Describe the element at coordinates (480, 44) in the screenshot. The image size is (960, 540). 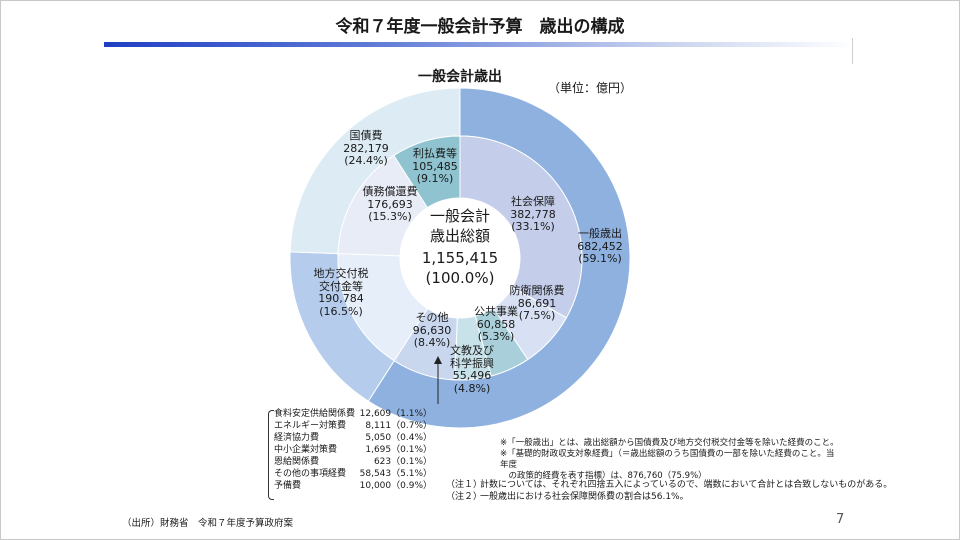
I see `title-underline-bar` at that location.